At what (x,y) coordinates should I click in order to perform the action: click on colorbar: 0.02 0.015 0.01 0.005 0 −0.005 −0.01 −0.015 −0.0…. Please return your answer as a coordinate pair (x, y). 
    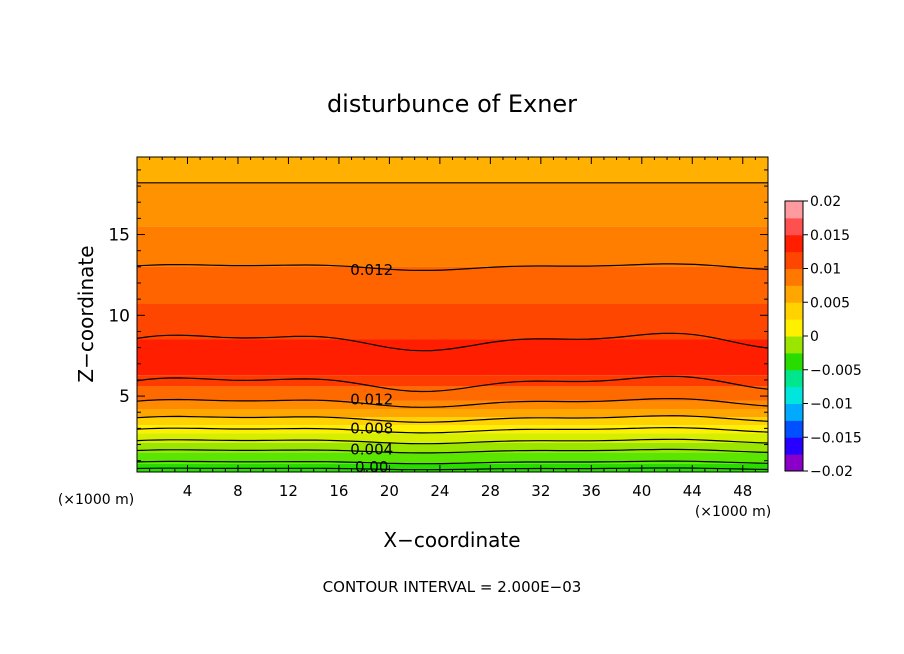
    Looking at the image, I should click on (823, 337).